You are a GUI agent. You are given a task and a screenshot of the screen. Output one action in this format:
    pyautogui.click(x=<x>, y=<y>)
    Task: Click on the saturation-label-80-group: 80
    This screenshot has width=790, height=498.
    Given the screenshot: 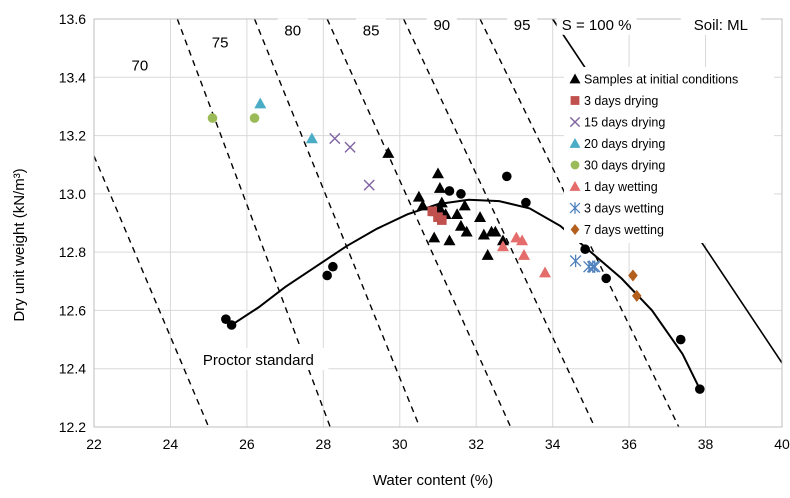 What is the action you would take?
    pyautogui.click(x=292, y=29)
    